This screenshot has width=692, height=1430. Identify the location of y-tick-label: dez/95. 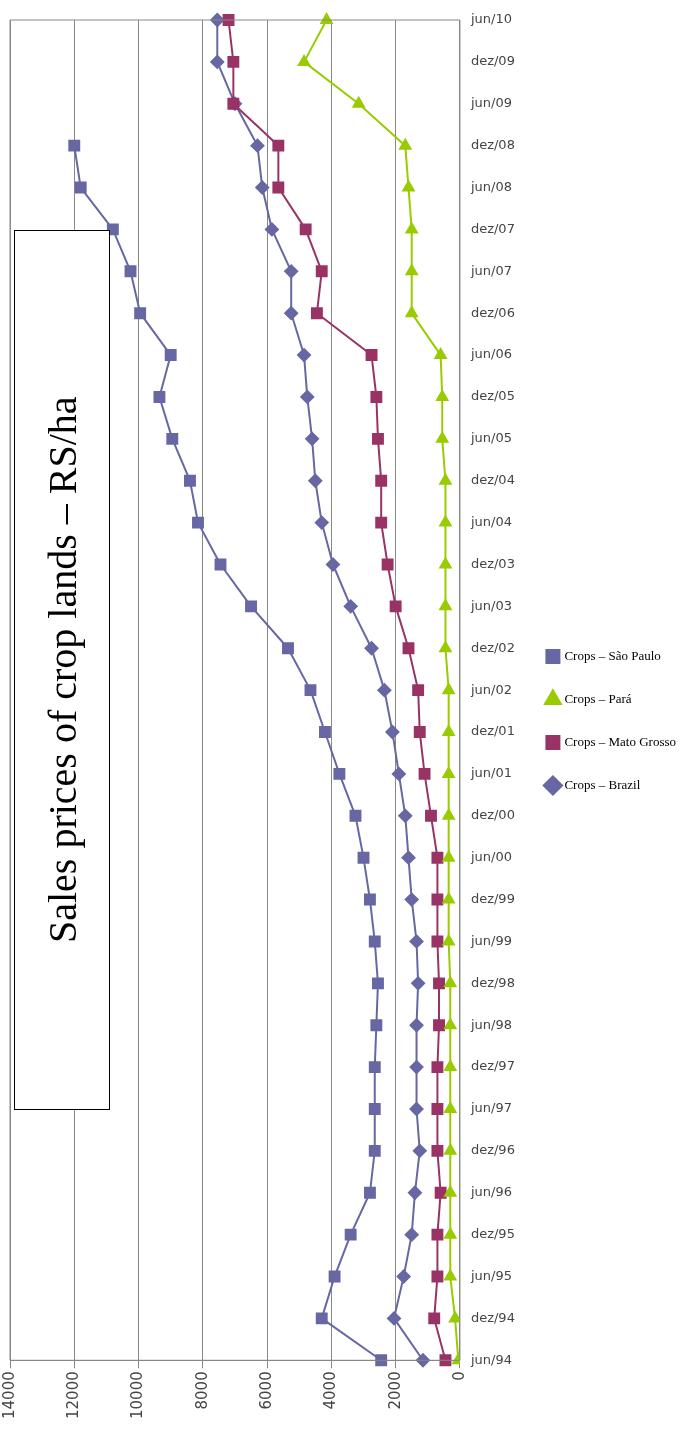
(492, 1234).